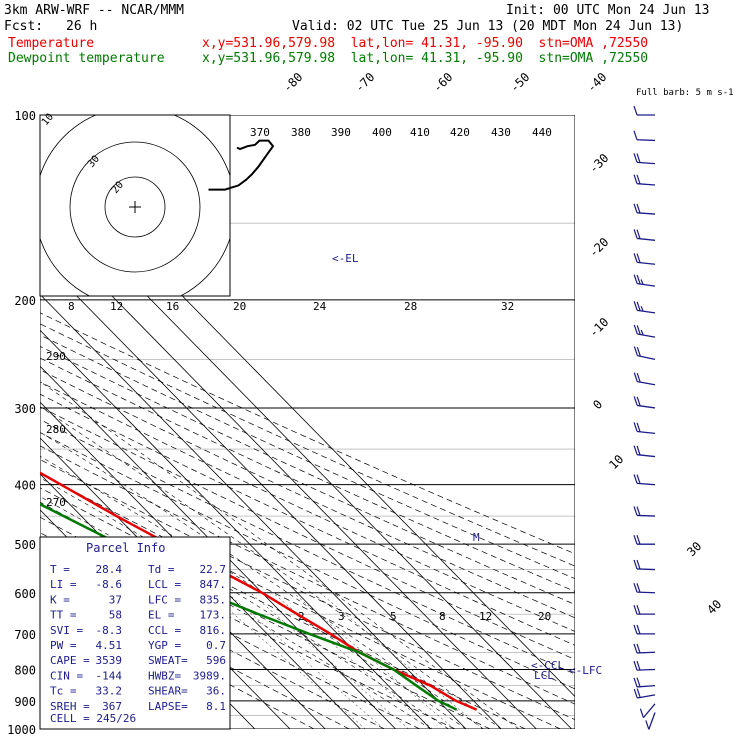 The height and width of the screenshot is (740, 740). I want to click on parcel-value: 4.51, so click(109, 645).